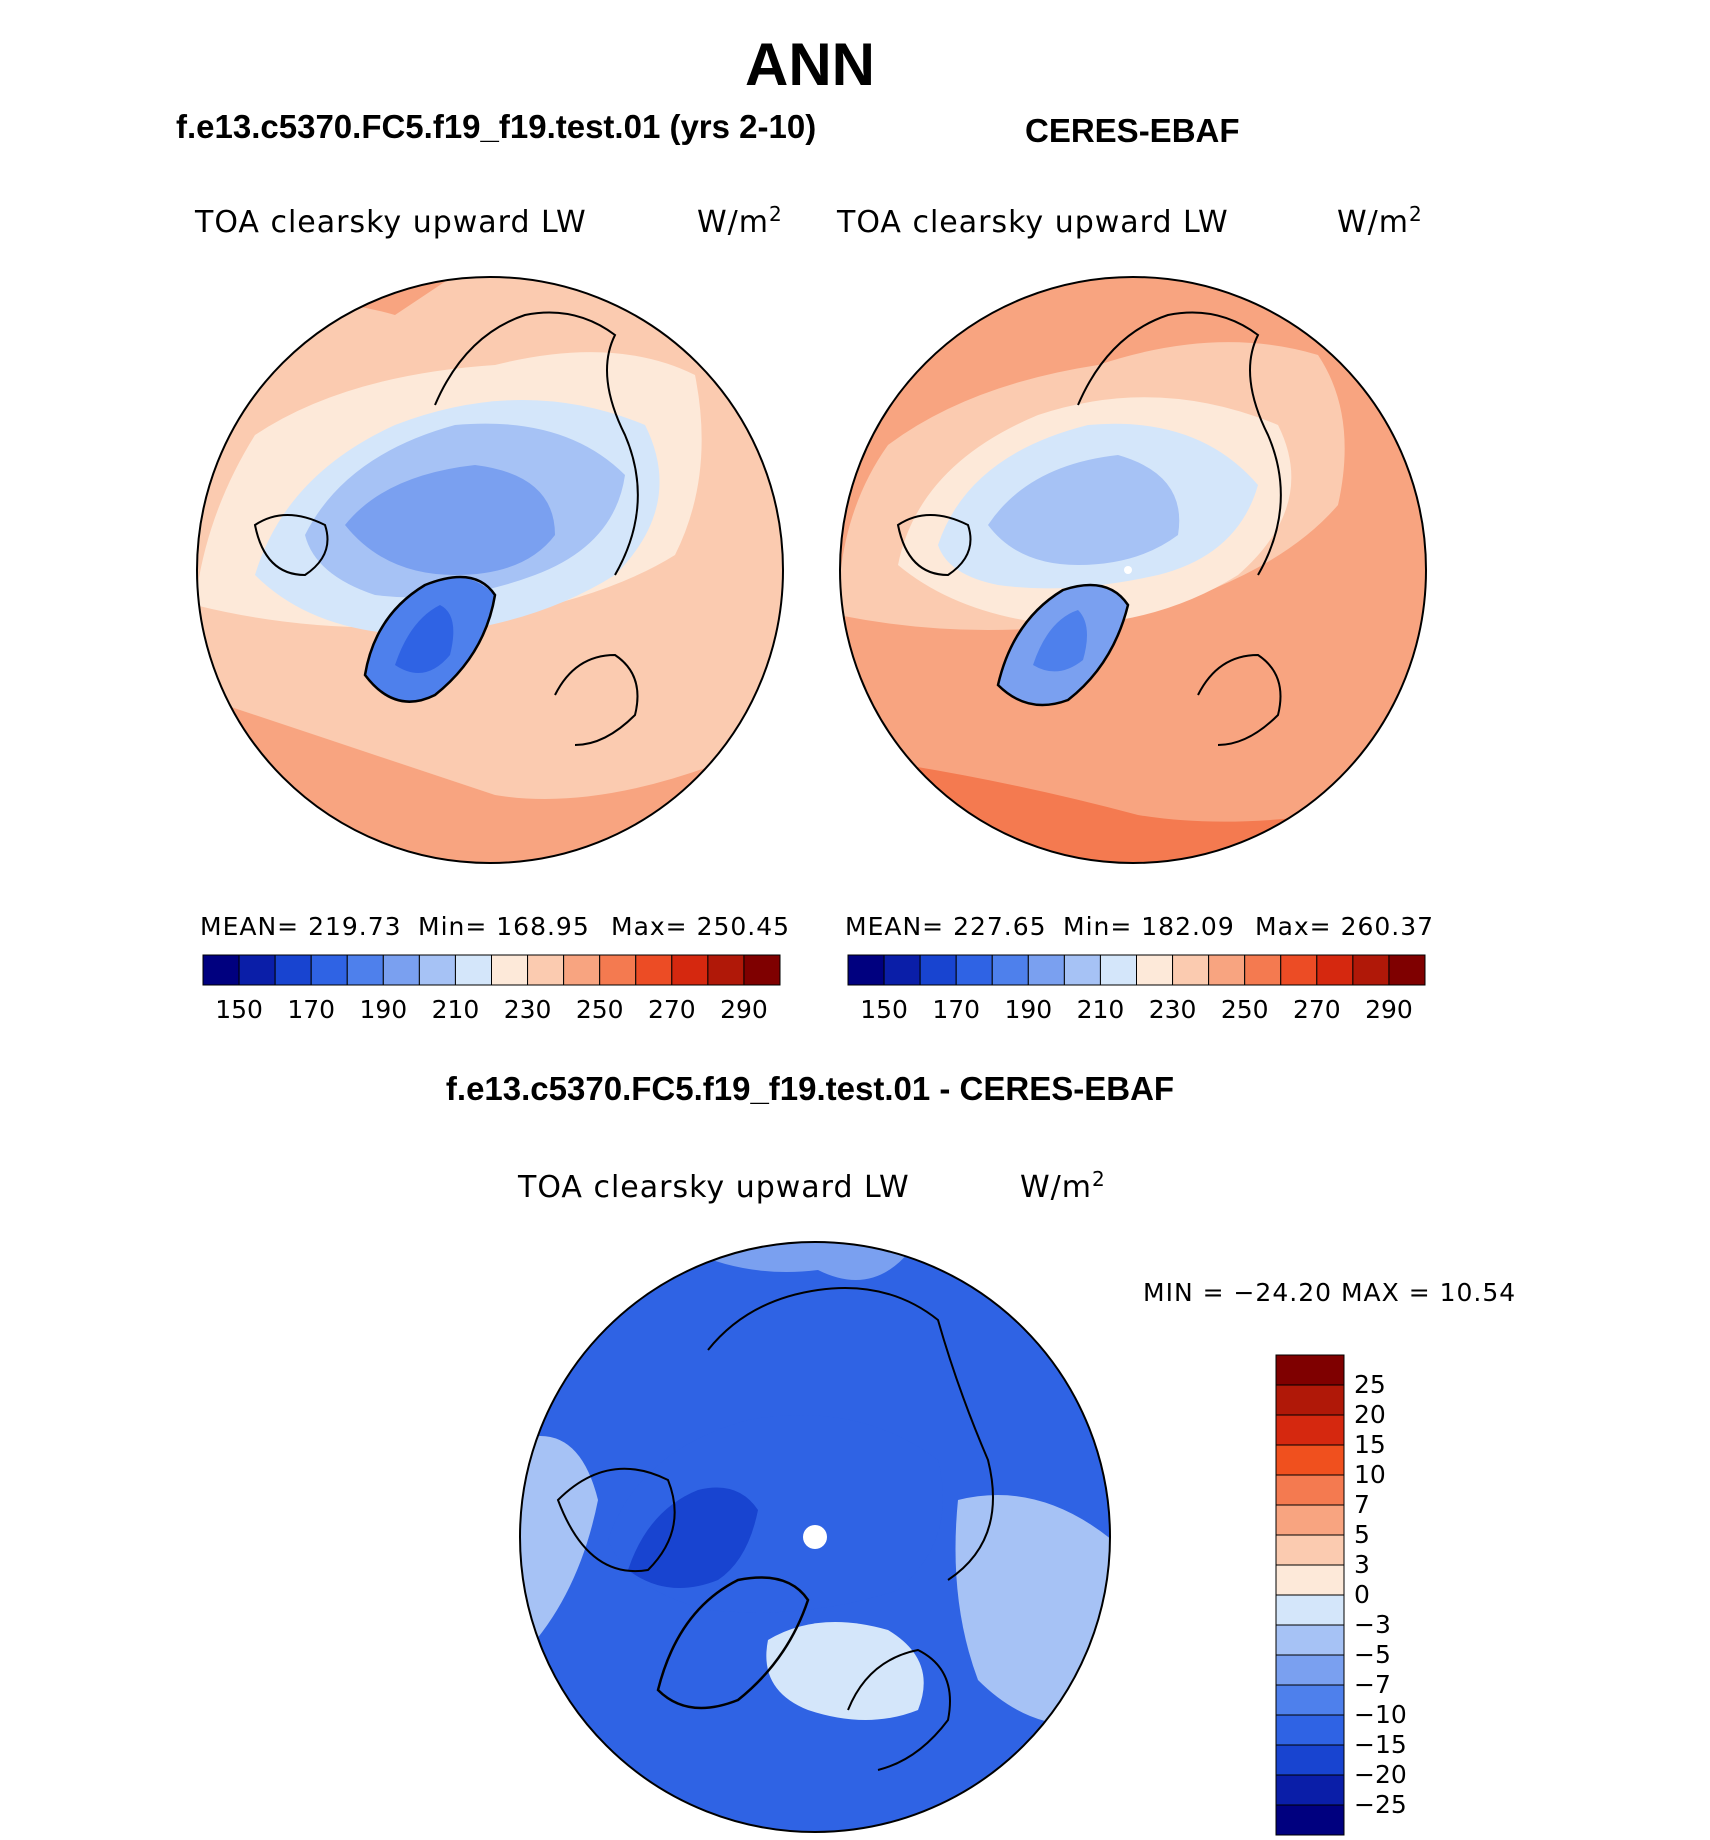 The width and height of the screenshot is (1710, 1840). I want to click on obs-pole-gap, so click(1128, 570).